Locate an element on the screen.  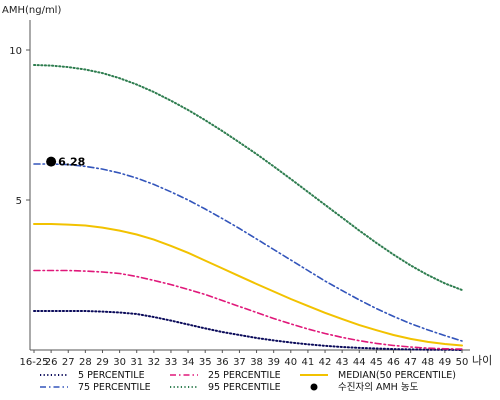
x-tick-label: 40 is located at coordinates (290, 362).